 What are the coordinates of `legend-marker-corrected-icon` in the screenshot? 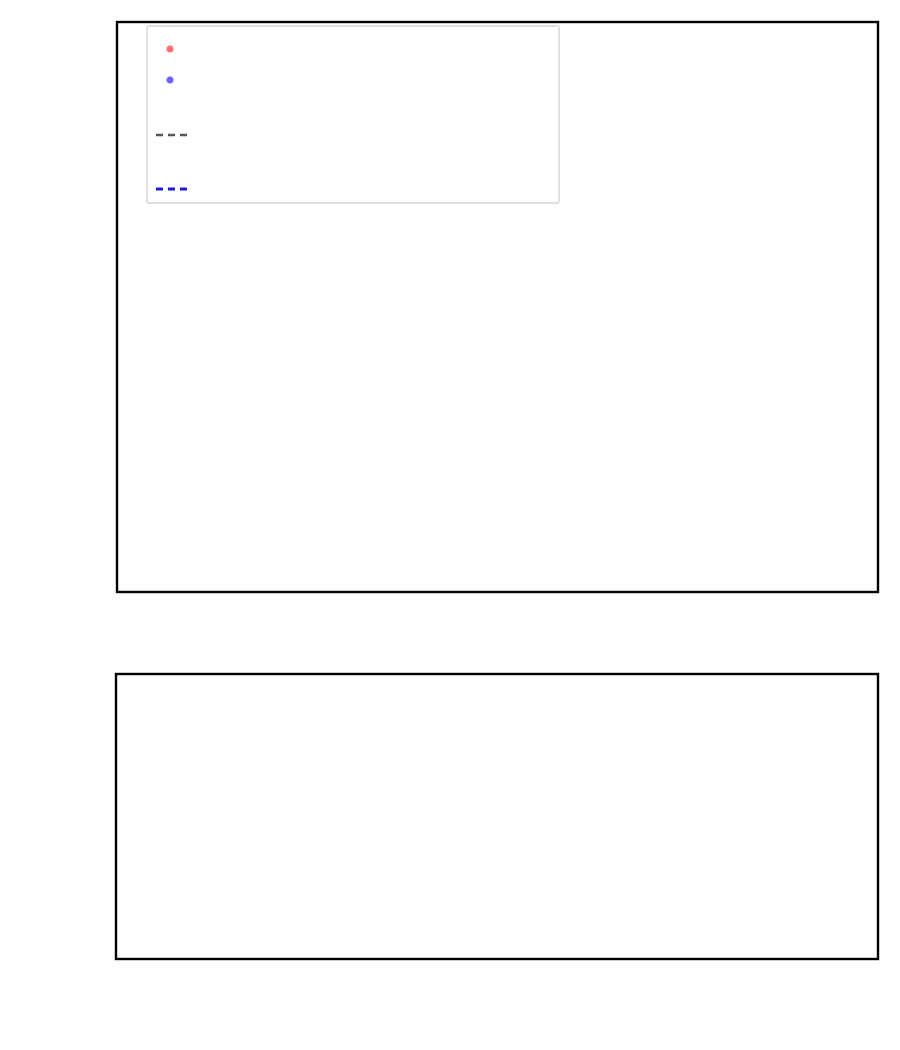 It's located at (170, 80).